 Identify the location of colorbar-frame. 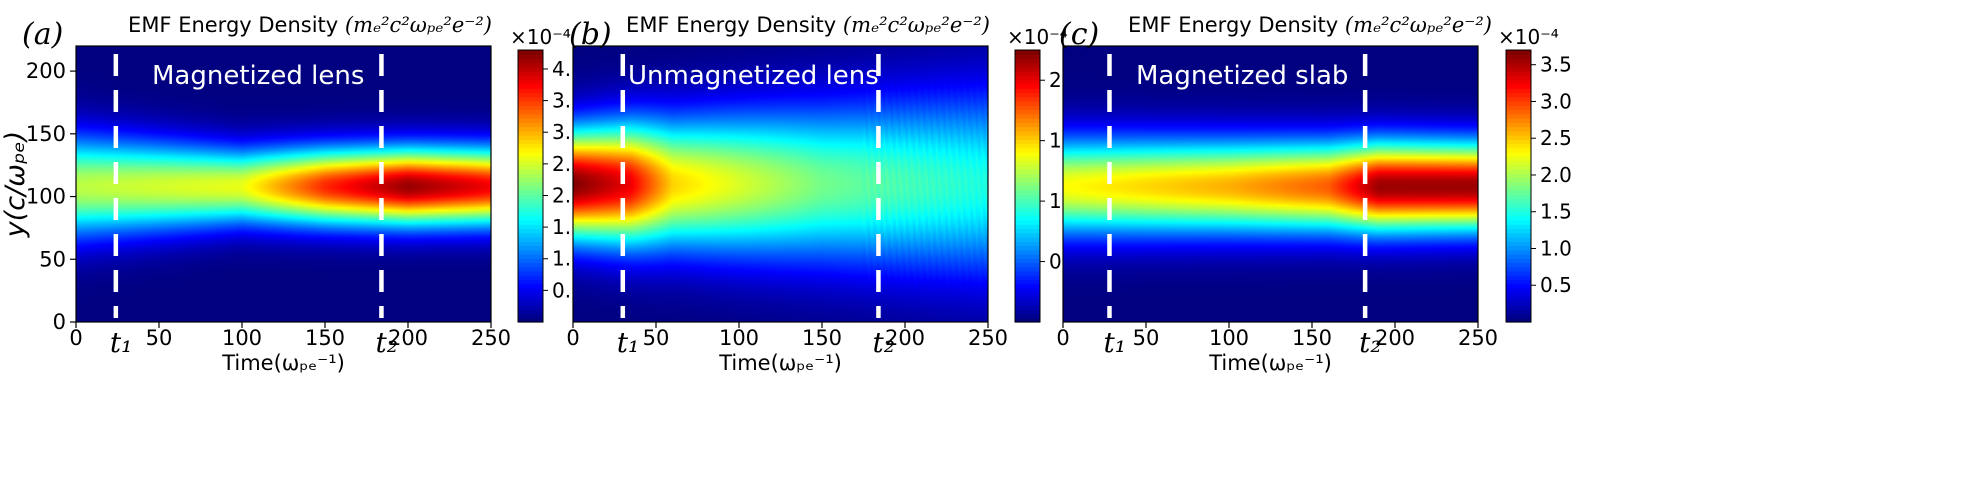
(530, 186).